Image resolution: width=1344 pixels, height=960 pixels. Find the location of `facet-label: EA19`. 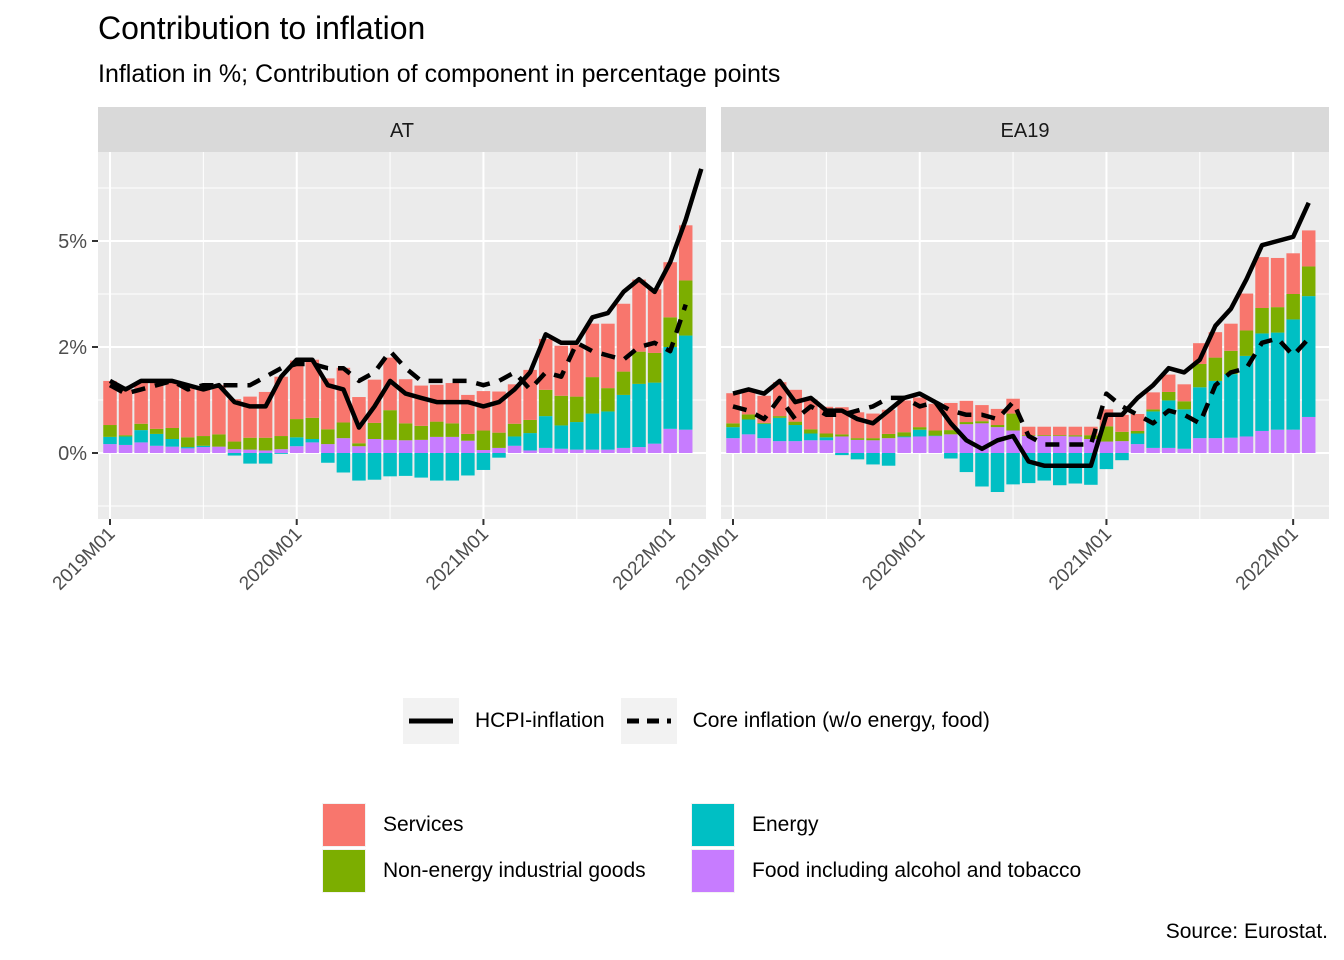

facet-label: EA19 is located at coordinates (1025, 131).